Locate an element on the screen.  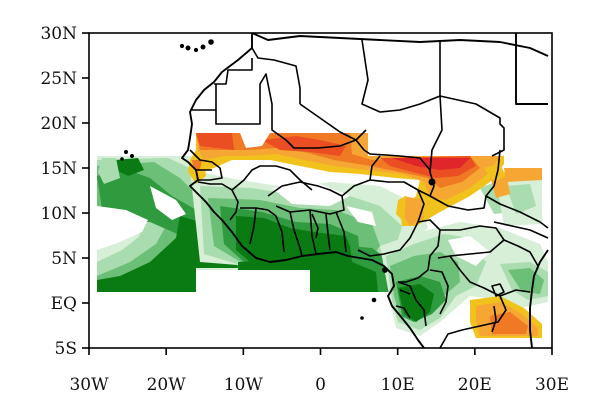
green-light-nw-patch is located at coordinates (109, 171).